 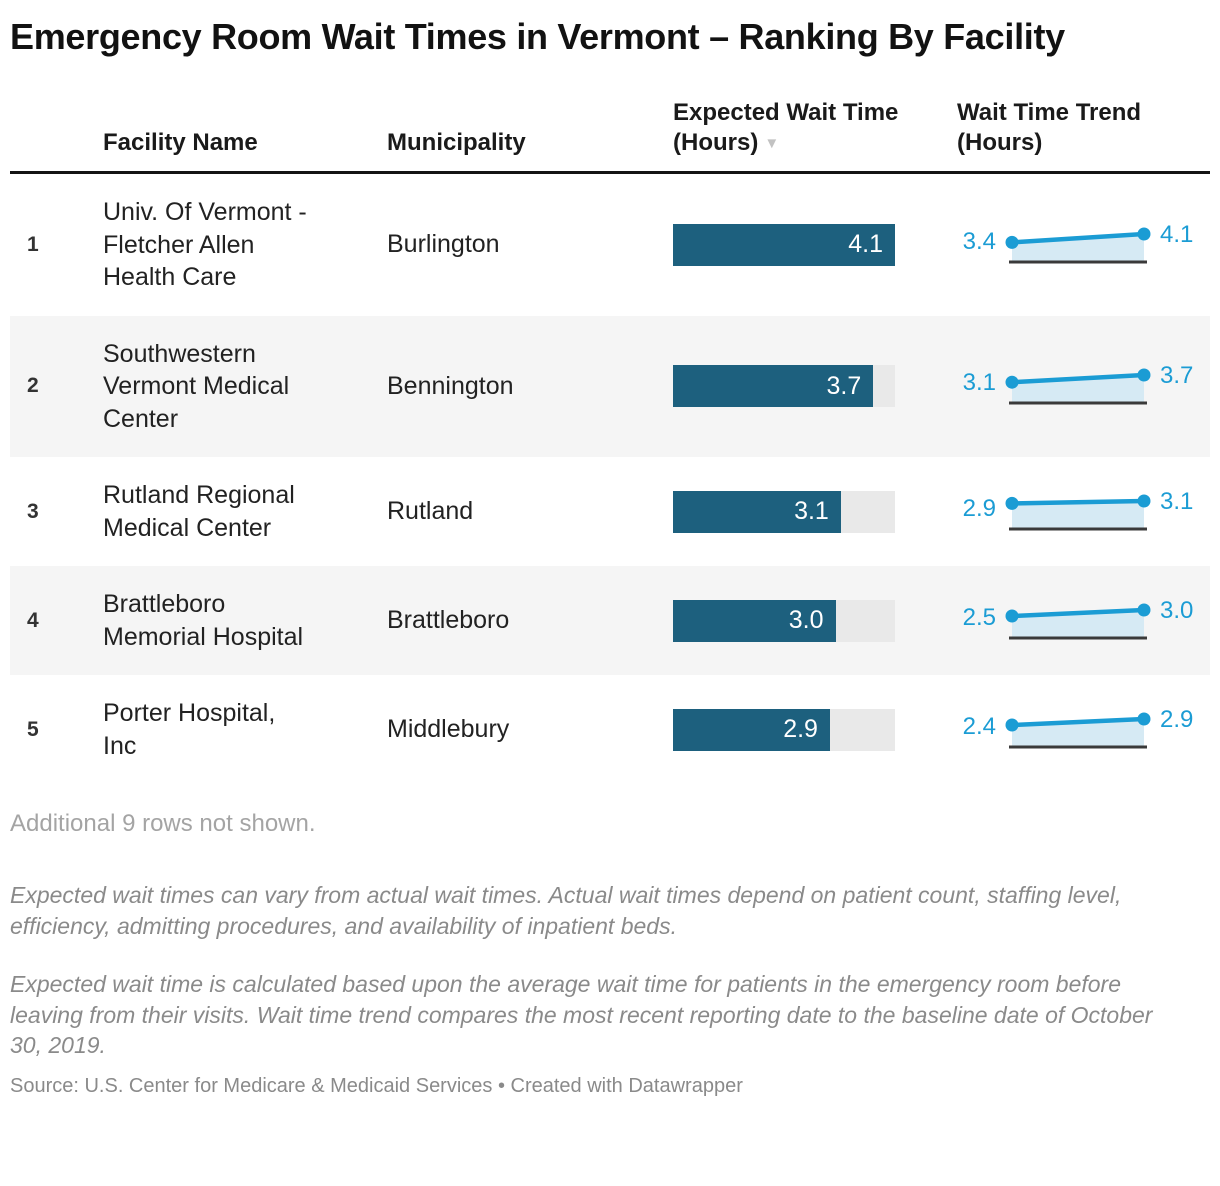 I want to click on facility-name: Porter Hospital, Inc, so click(x=189, y=729).